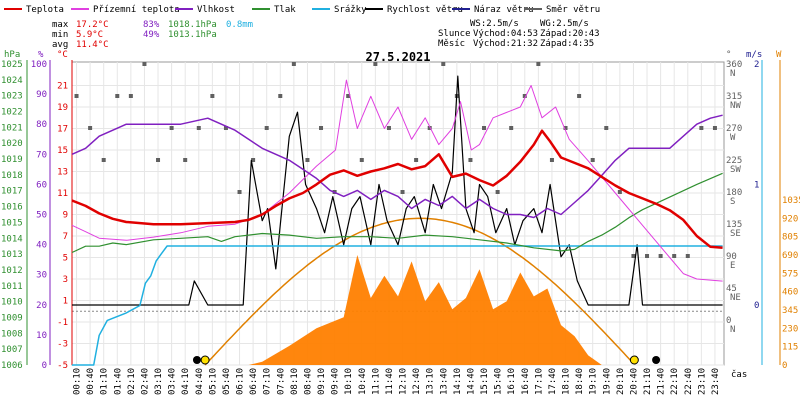 The image size is (800, 404). What do you see at coordinates (485, 381) in the screenshot?
I see `x-tick-30: 15:10` at bounding box center [485, 381].